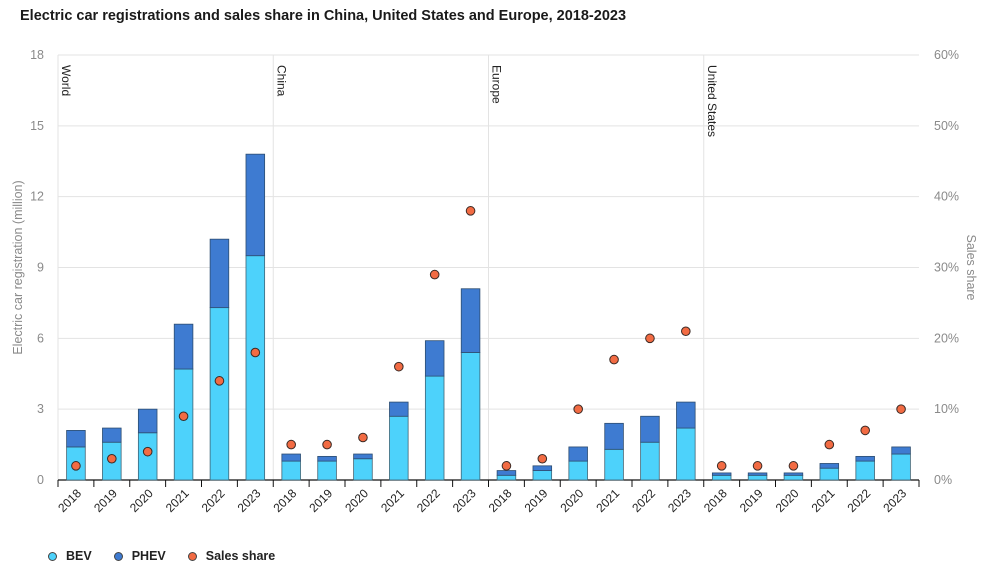 The image size is (996, 576). I want to click on legend-label-sales-share: Sales share, so click(240, 556).